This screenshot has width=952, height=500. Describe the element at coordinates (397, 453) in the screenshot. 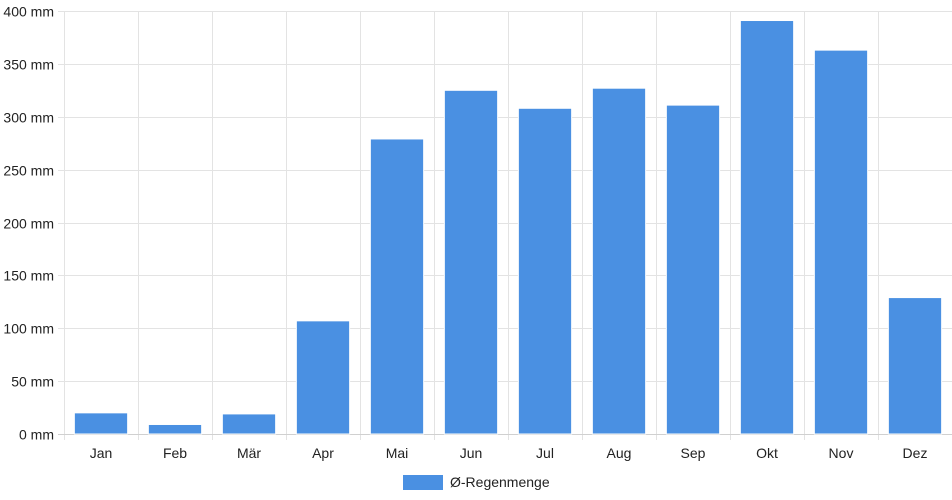

I see `x-tick-label: Mai` at that location.